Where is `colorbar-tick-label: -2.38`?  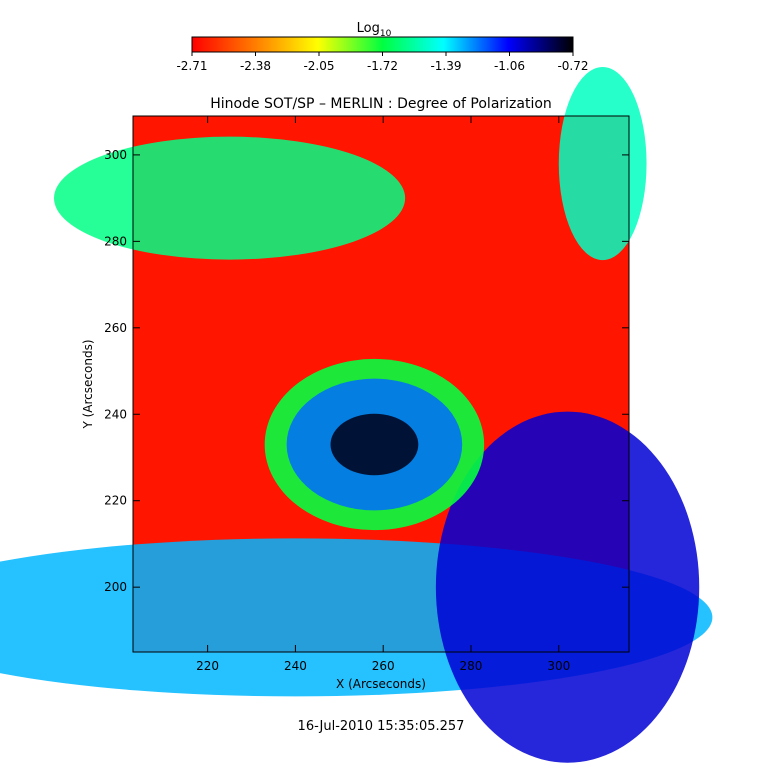
colorbar-tick-label: -2.38 is located at coordinates (255, 66).